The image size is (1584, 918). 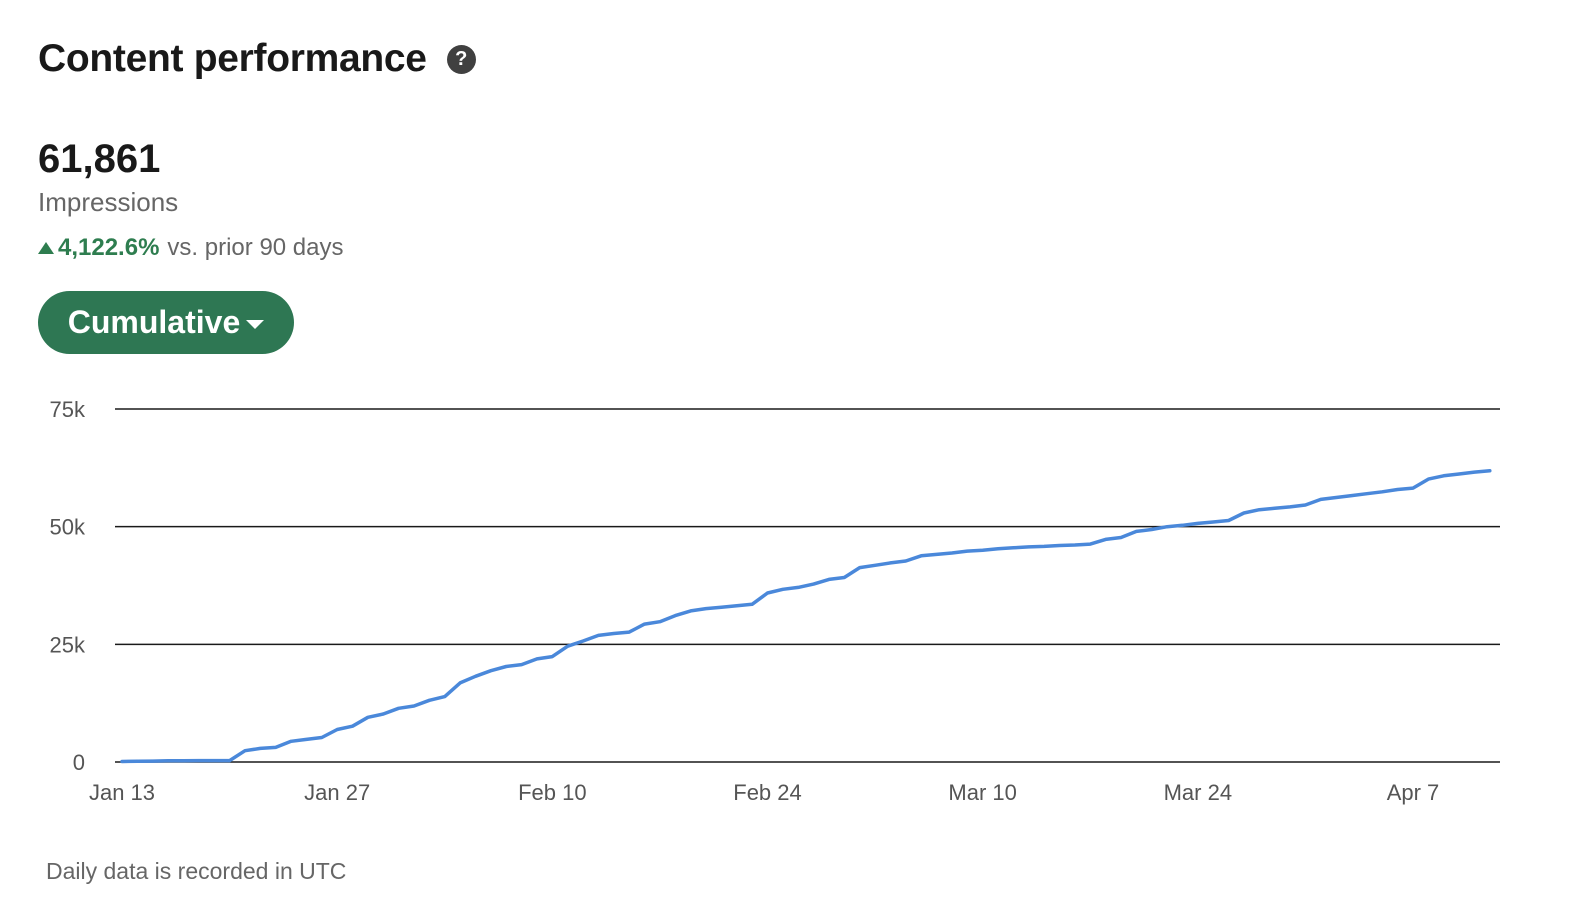 I want to click on x-tick-label: Jan 27, so click(x=337, y=792).